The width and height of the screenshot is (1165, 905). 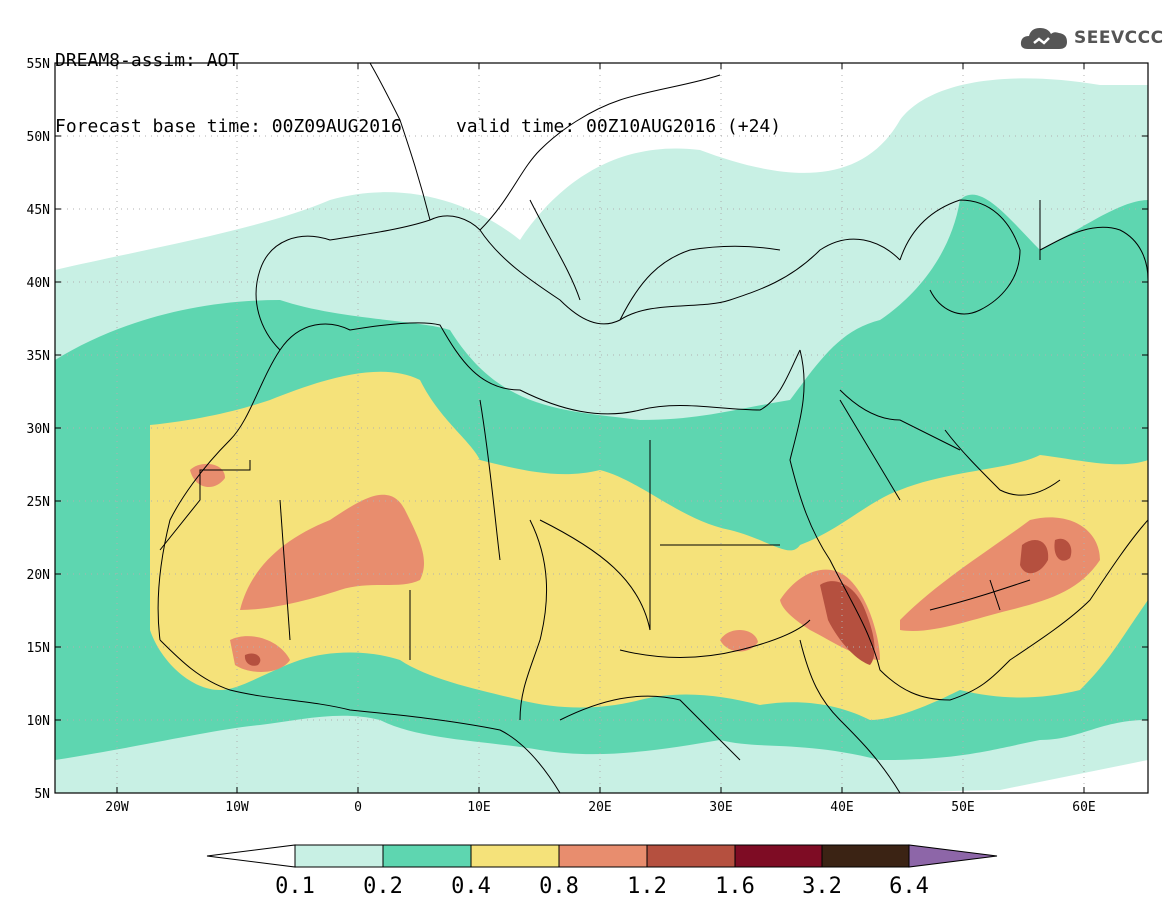 I want to click on lon-label: 40E, so click(x=841, y=807).